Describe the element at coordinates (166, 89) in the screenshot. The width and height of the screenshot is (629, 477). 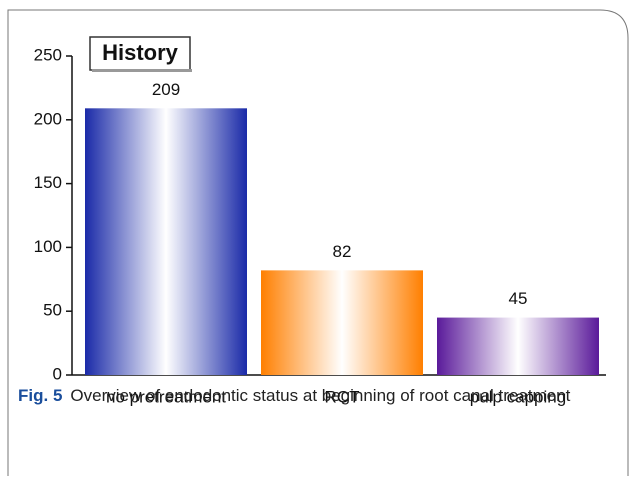
I see `data-label: 209` at that location.